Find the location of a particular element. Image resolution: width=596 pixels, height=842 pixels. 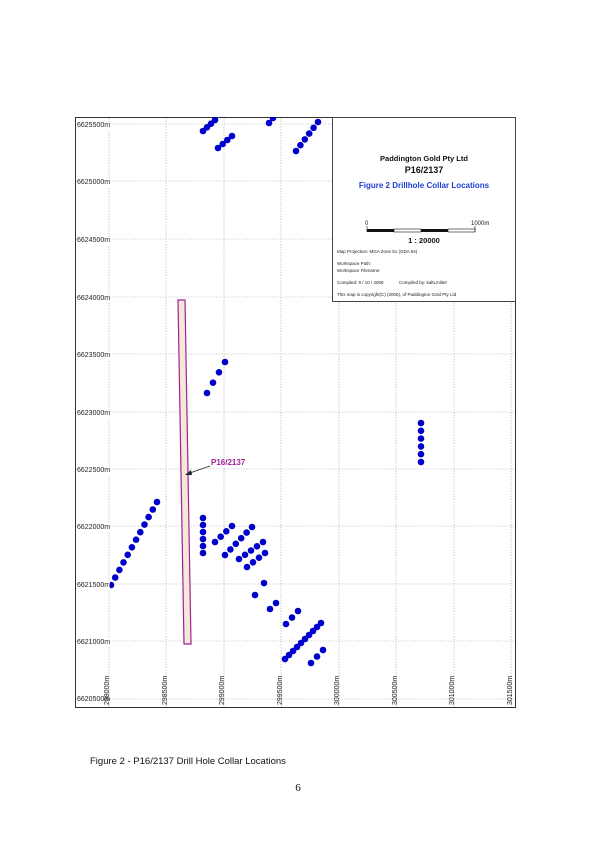

x-tick-label: 298500m is located at coordinates (165, 690).